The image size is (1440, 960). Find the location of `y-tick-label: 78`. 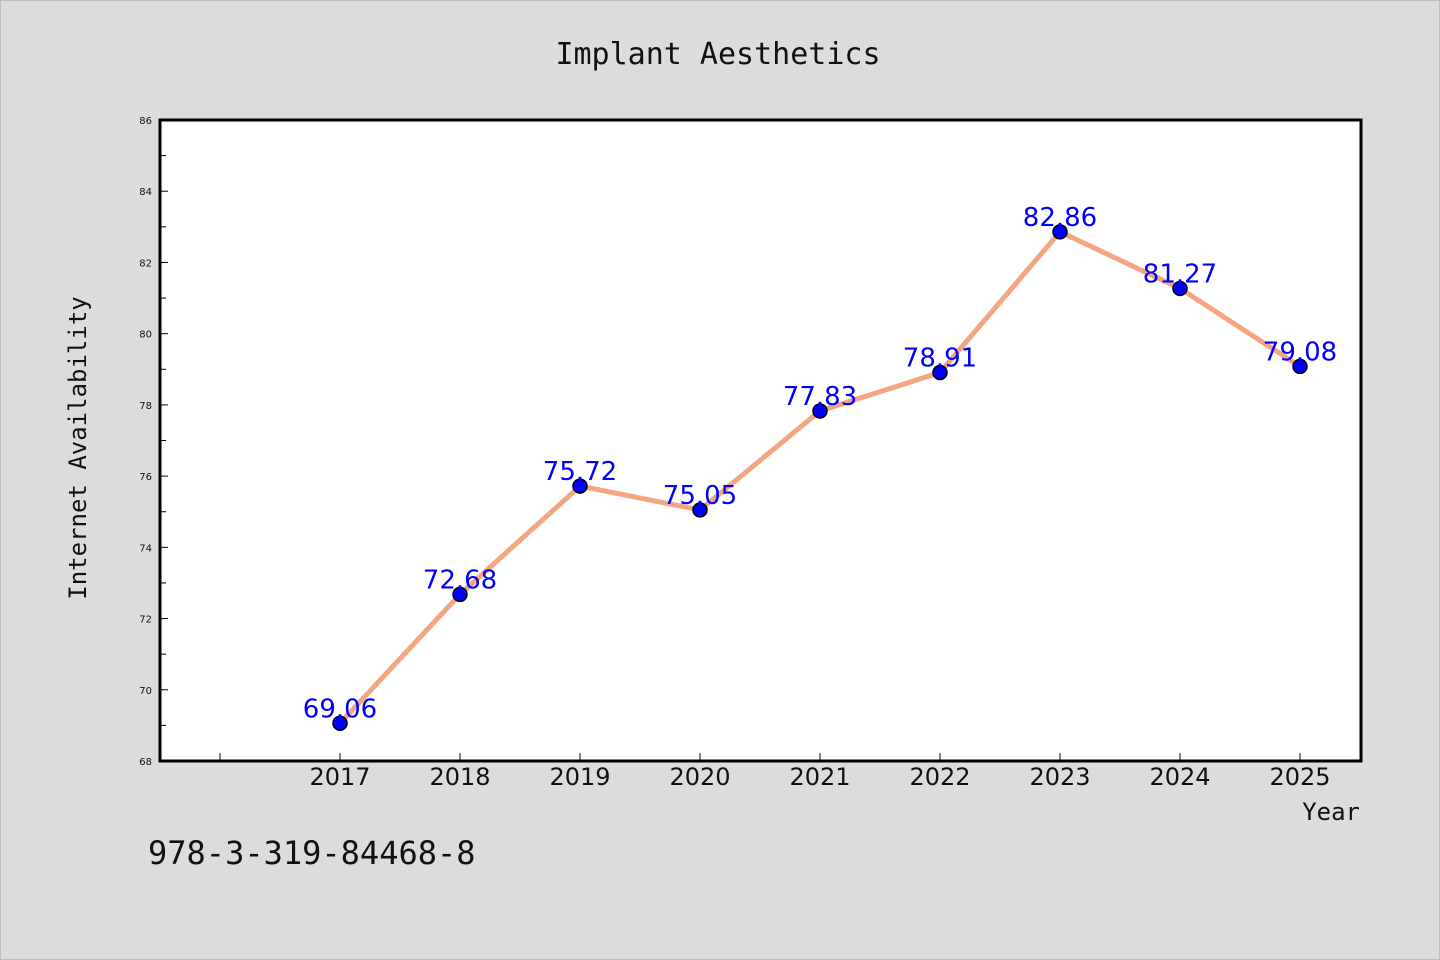

y-tick-label: 78 is located at coordinates (145, 406).